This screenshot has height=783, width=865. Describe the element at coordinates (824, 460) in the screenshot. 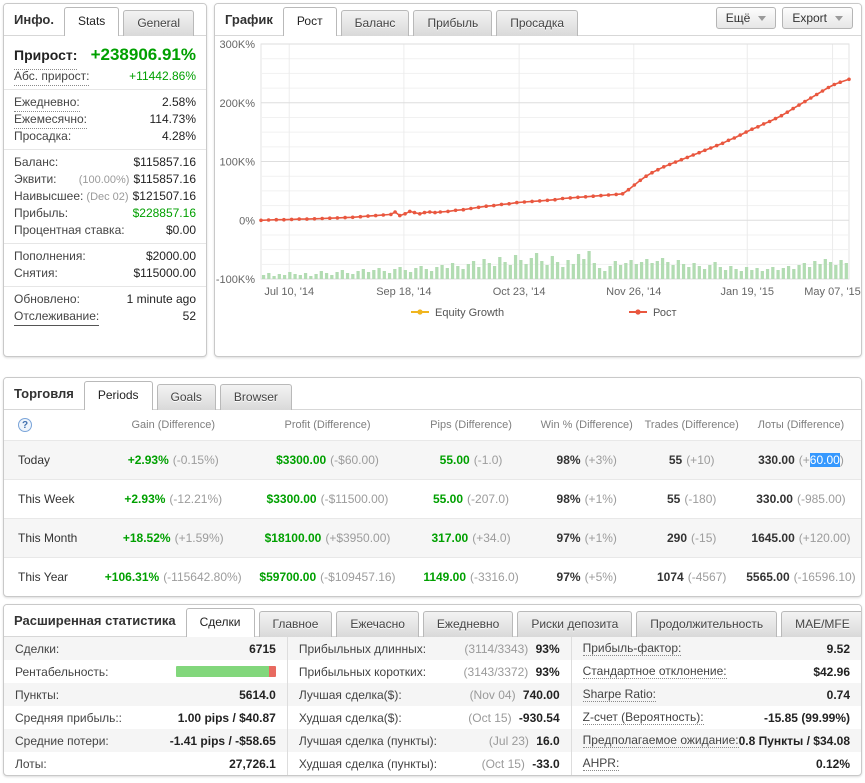

I see `selected-text: 60.00` at that location.